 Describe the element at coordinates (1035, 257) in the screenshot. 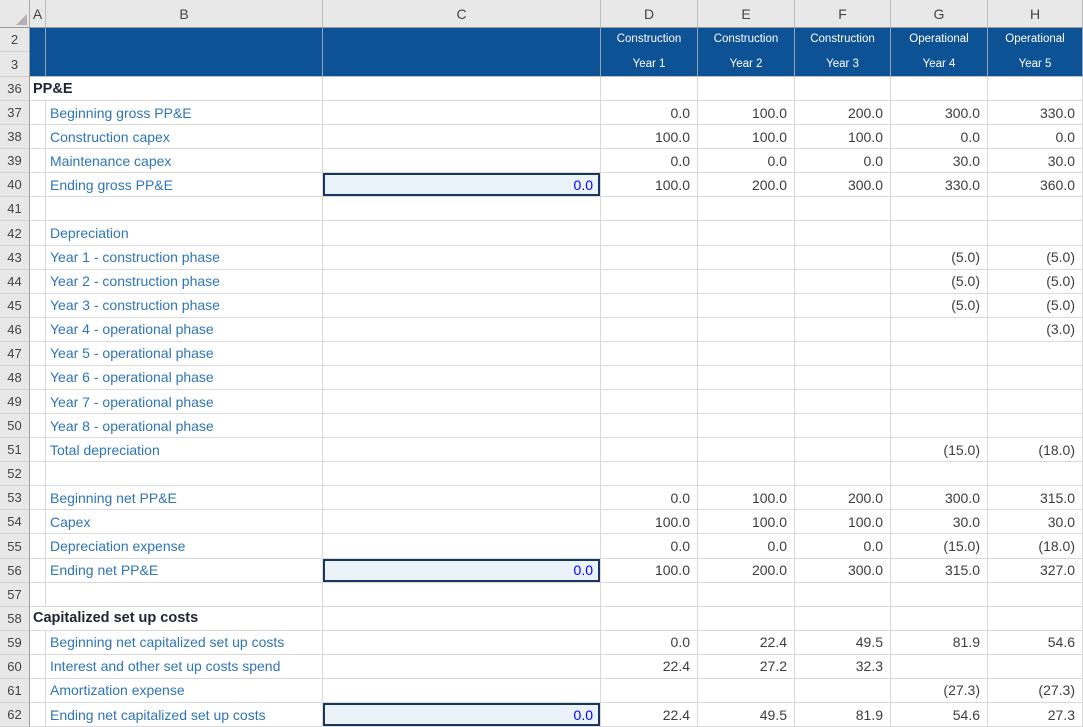

I see `cell-H43: (5.0)` at that location.